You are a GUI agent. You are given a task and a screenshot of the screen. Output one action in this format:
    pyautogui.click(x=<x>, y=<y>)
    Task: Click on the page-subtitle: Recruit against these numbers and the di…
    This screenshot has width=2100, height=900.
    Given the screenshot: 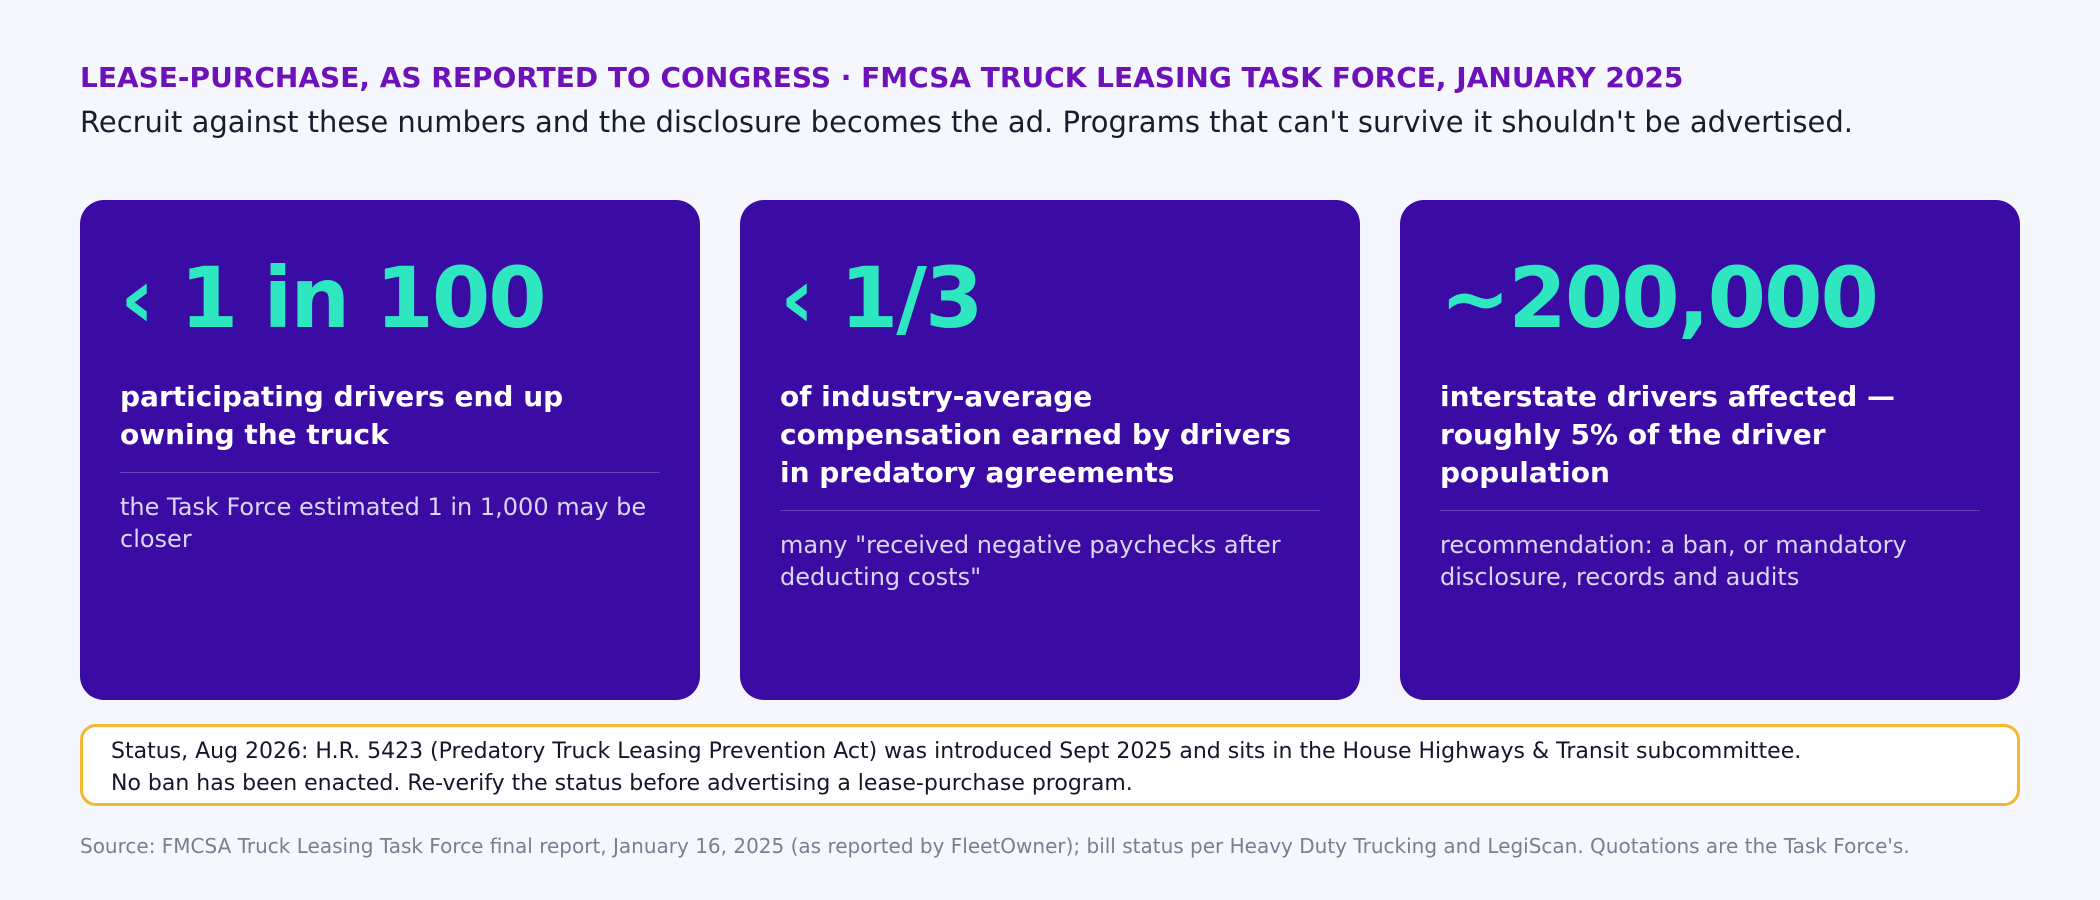 What is the action you would take?
    pyautogui.click(x=967, y=122)
    